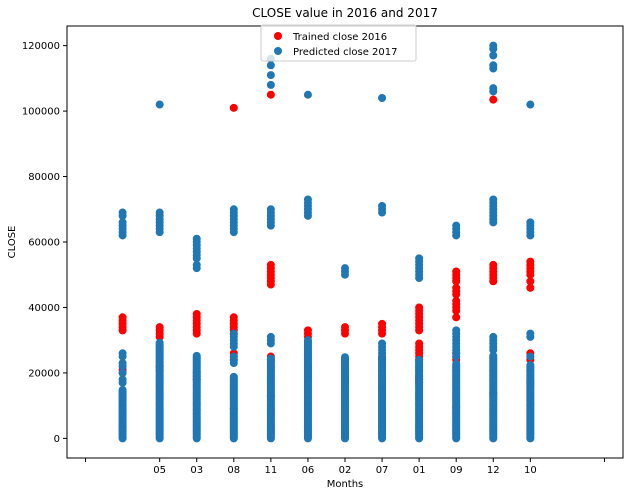  I want to click on legend-box, so click(338, 43).